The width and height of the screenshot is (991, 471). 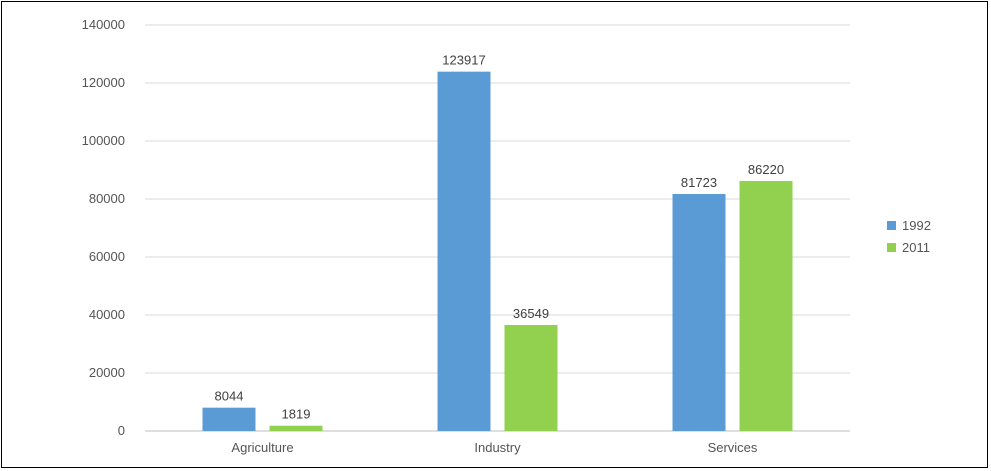 I want to click on bar-1992-agriculture, so click(x=229, y=419).